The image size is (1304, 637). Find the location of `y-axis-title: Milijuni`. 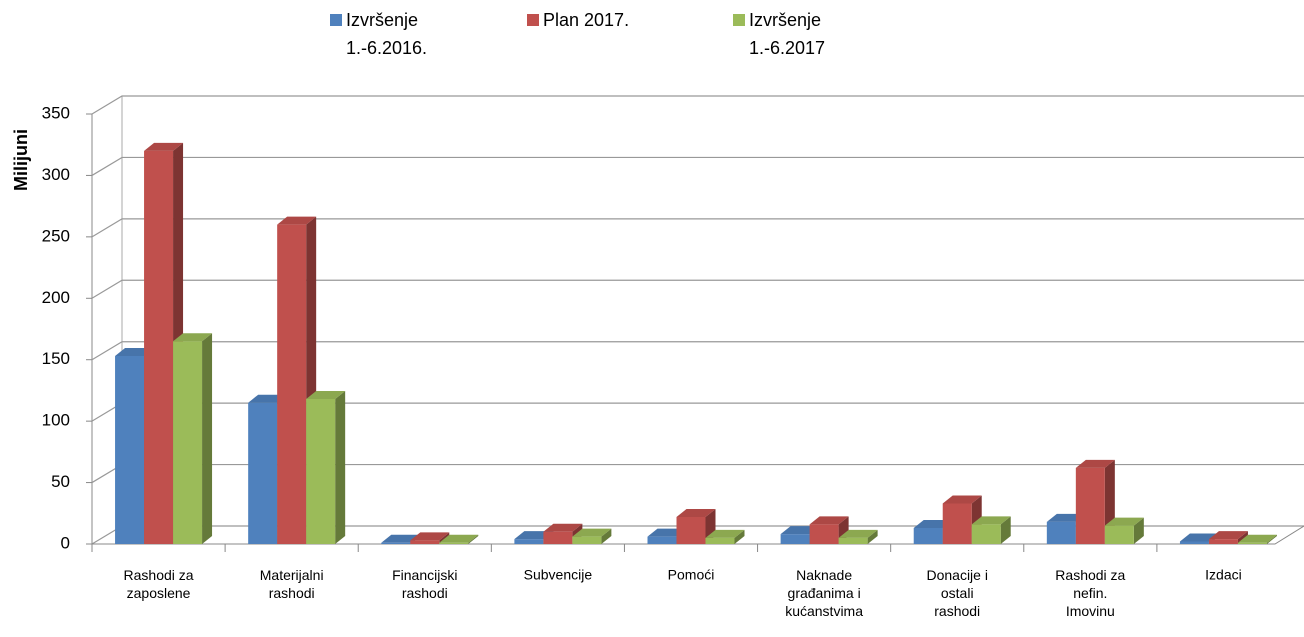

y-axis-title: Milijuni is located at coordinates (21, 160).